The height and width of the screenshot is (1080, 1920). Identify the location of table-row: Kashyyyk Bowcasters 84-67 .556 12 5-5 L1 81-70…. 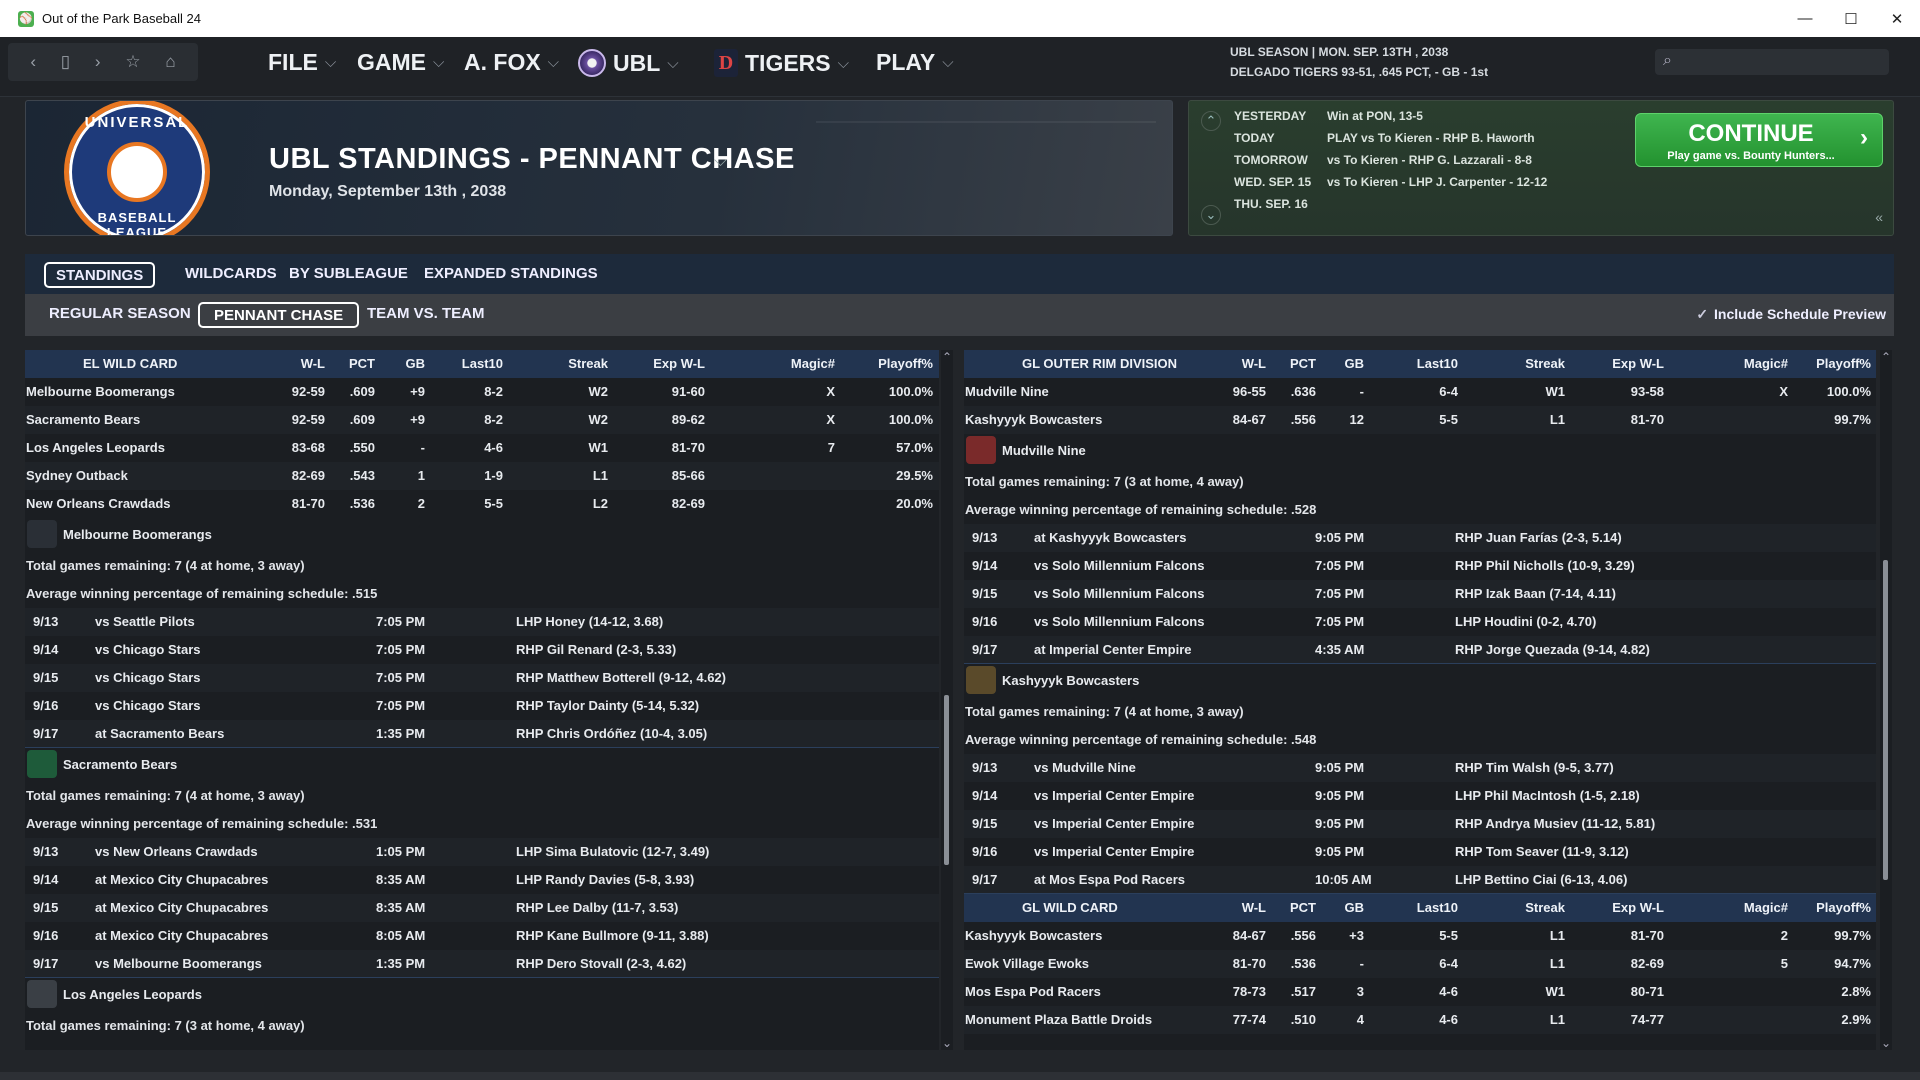
(1420, 420).